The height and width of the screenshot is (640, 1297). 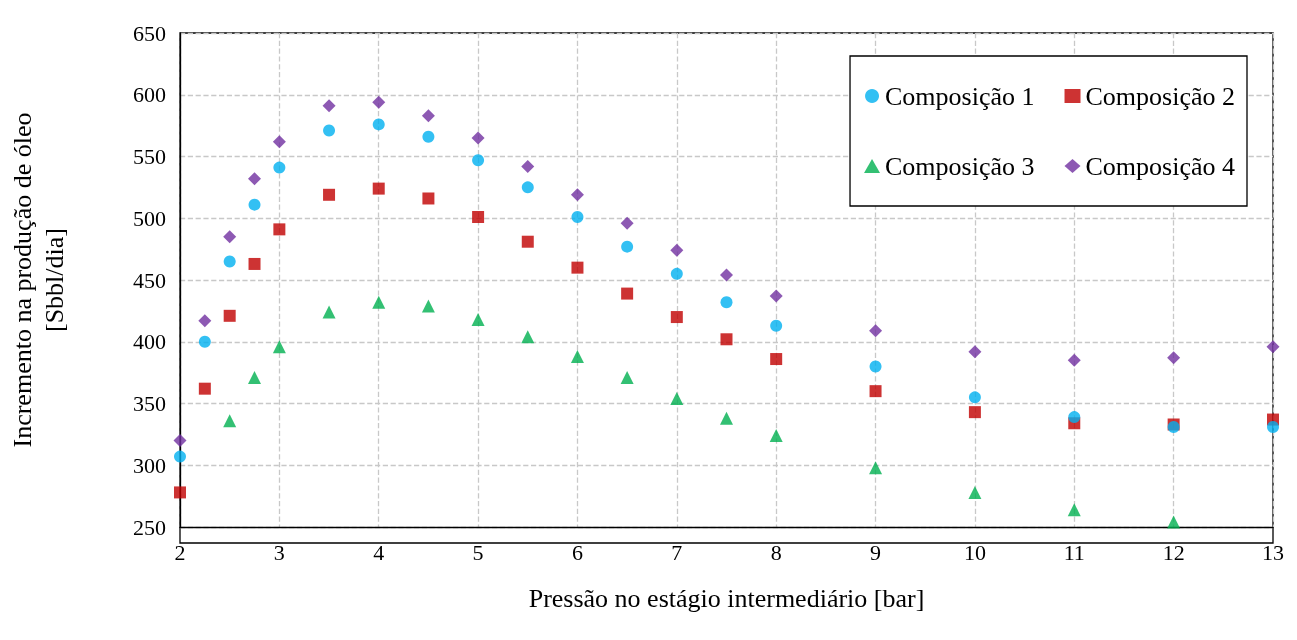 What do you see at coordinates (776, 552) in the screenshot?
I see `x-tick-label: 8` at bounding box center [776, 552].